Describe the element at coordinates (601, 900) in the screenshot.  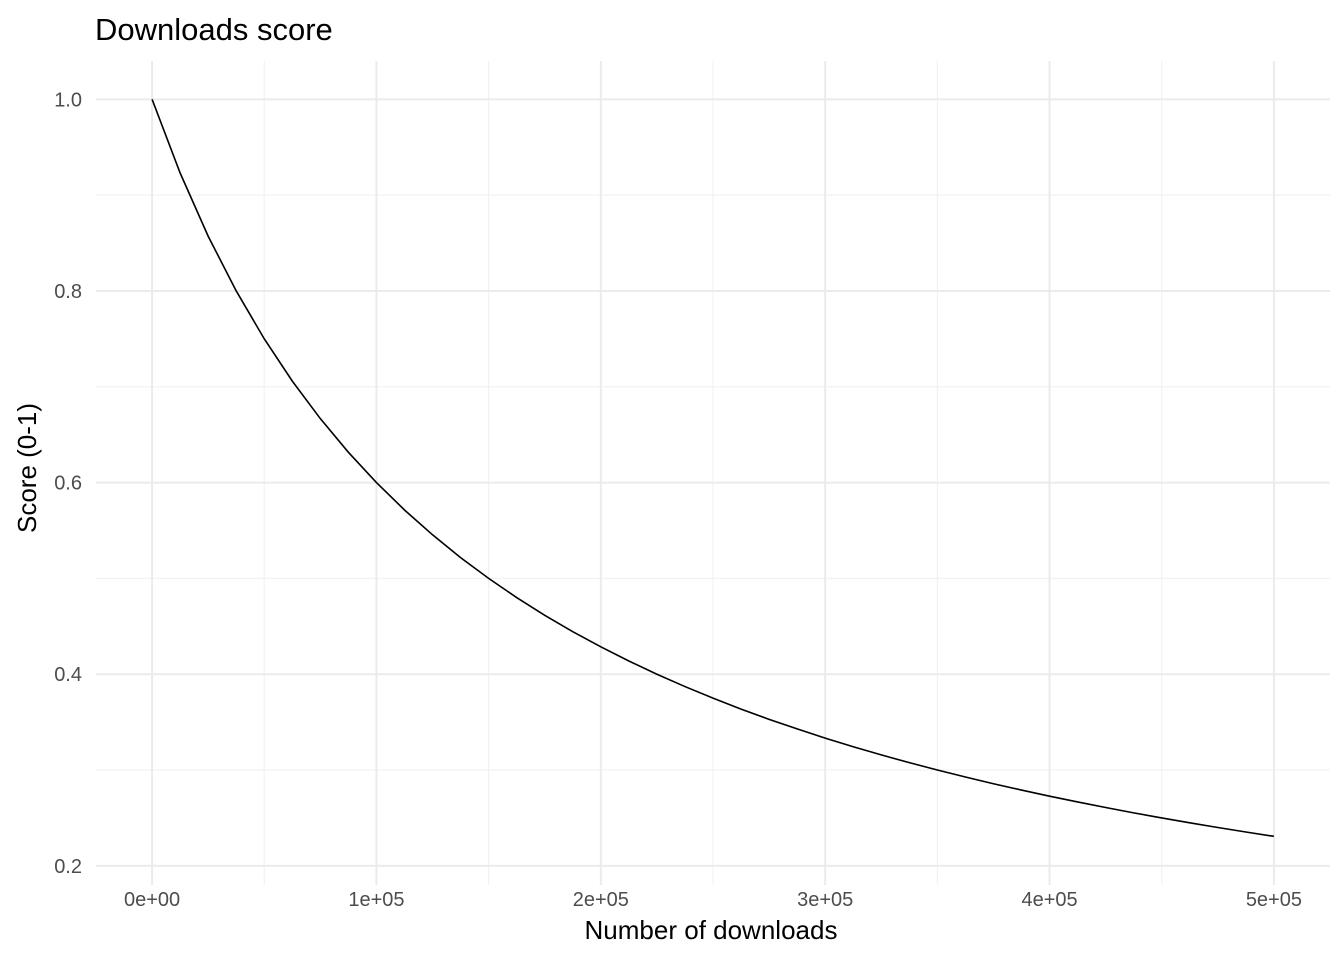
I see `x-tick-label: 2e+05` at that location.